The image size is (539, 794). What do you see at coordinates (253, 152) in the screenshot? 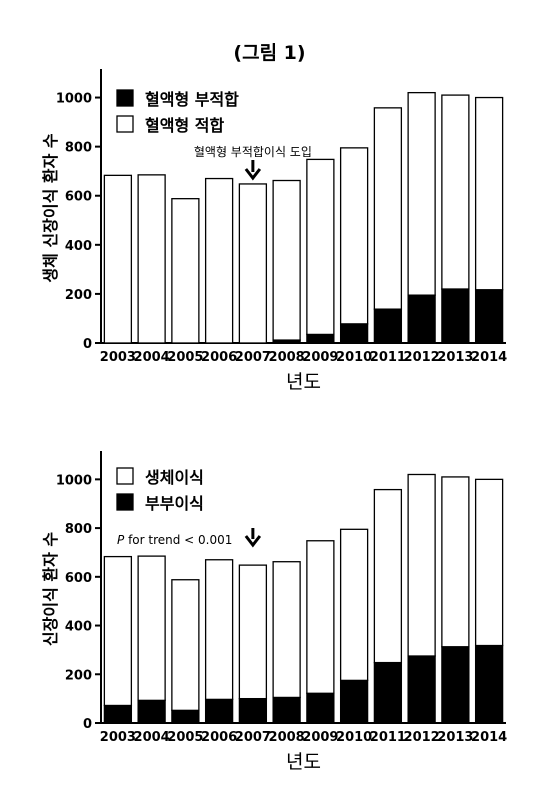
I see `annotation-text: 혈액형 부적합이식 도입` at bounding box center [253, 152].